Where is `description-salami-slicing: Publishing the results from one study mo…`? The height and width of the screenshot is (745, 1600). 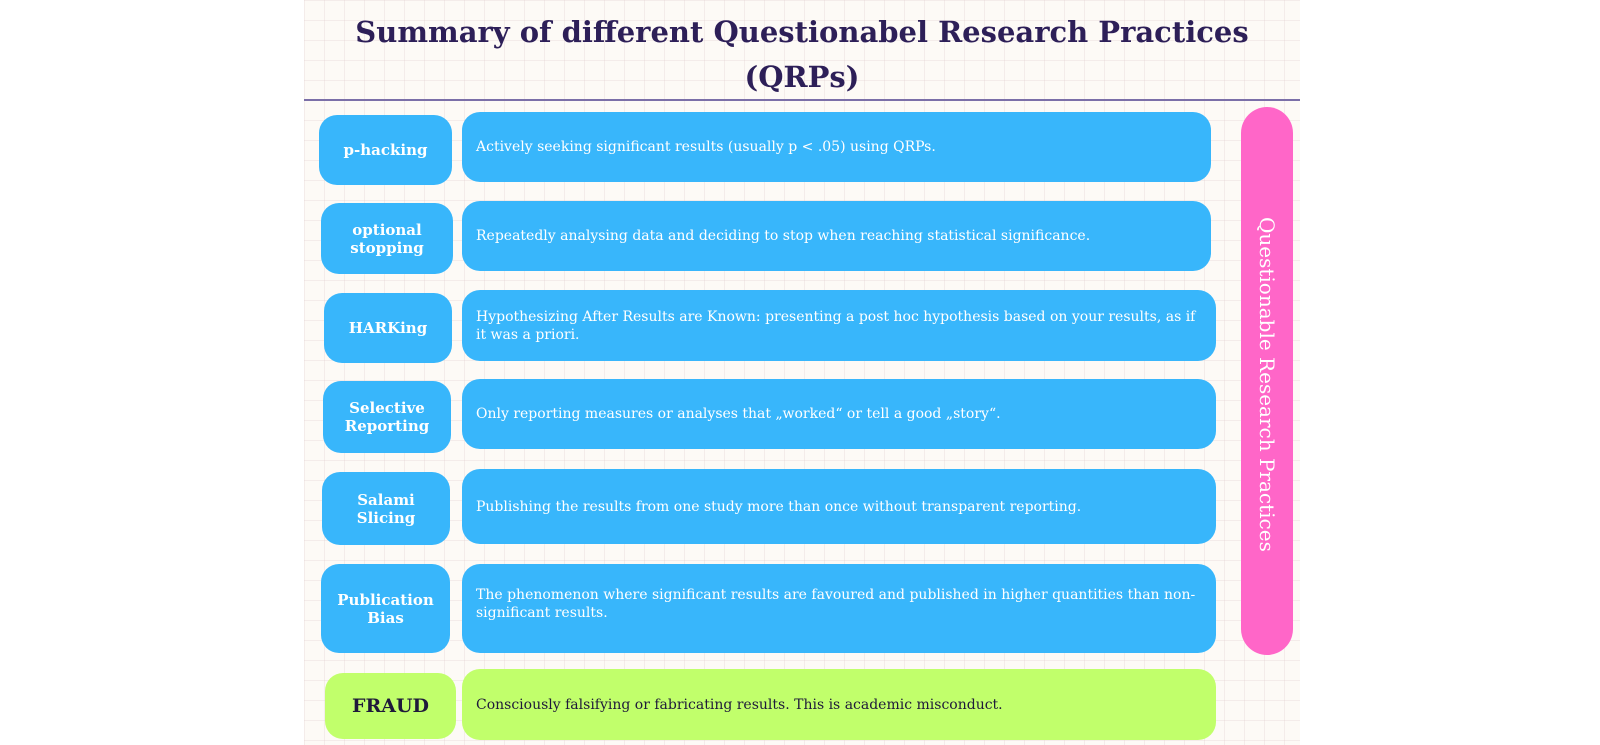
description-salami-slicing: Publishing the results from one study mo… is located at coordinates (839, 506).